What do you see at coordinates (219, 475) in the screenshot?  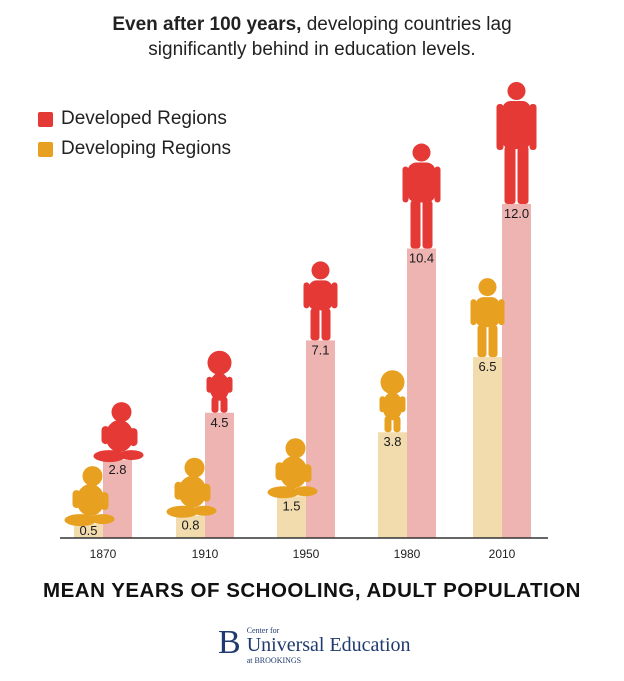 I see `bar-developed-1910` at bounding box center [219, 475].